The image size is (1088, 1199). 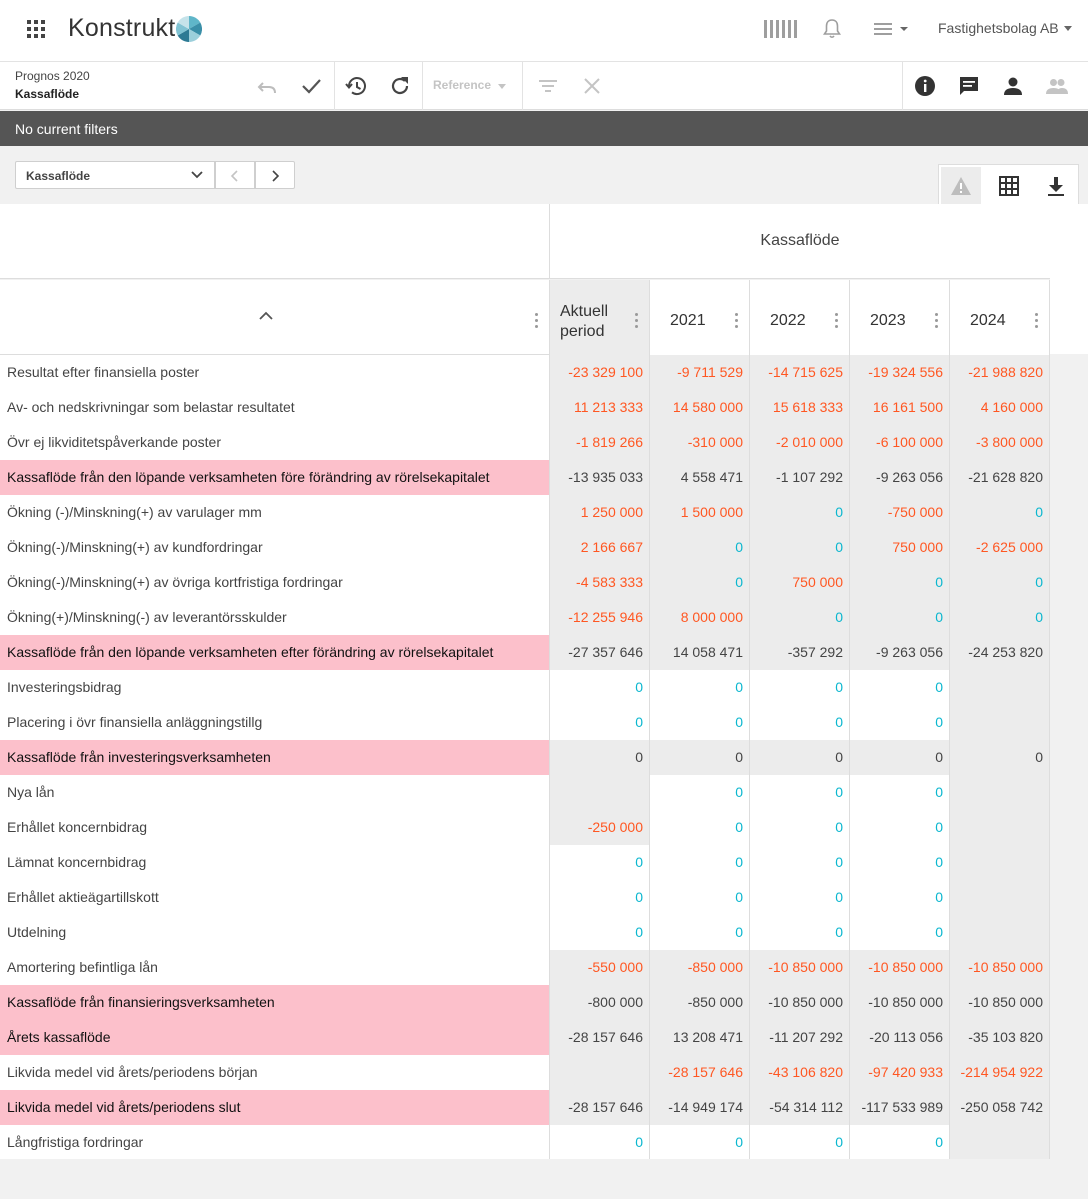 What do you see at coordinates (700, 317) in the screenshot?
I see `column-header: 2021` at bounding box center [700, 317].